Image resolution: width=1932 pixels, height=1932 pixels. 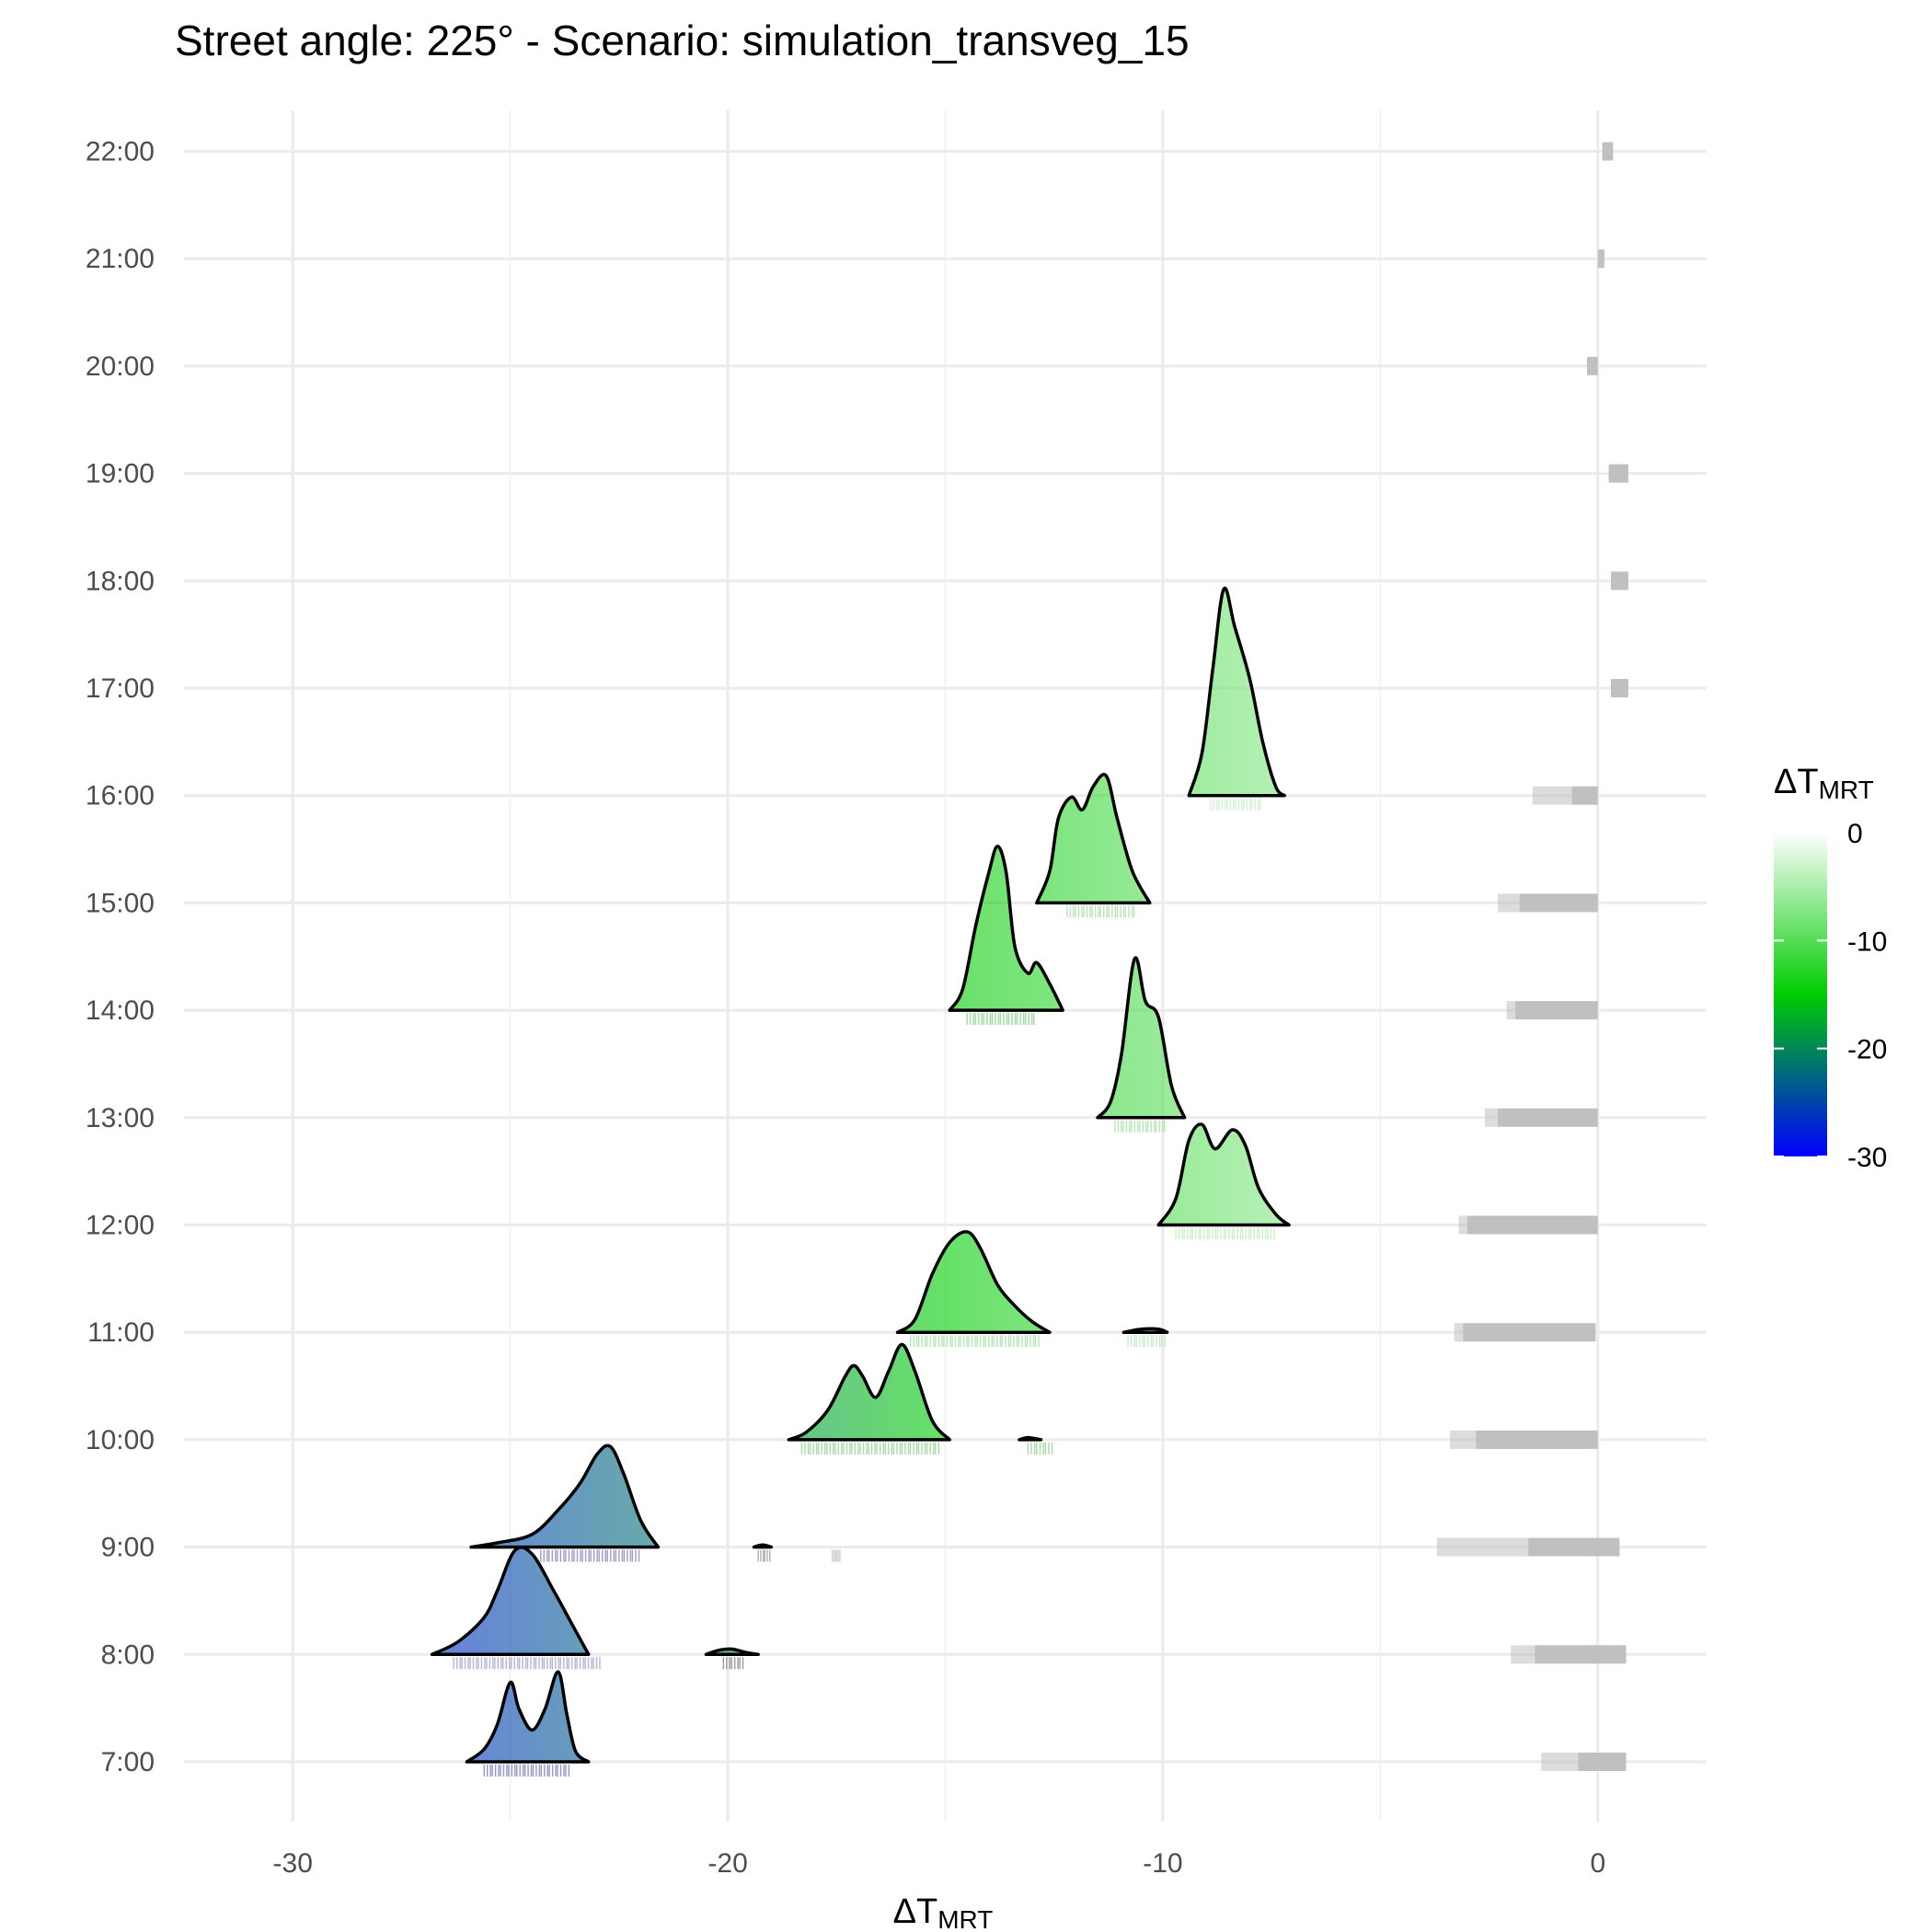 I want to click on y-tick-label: 9:00, so click(x=128, y=1548).